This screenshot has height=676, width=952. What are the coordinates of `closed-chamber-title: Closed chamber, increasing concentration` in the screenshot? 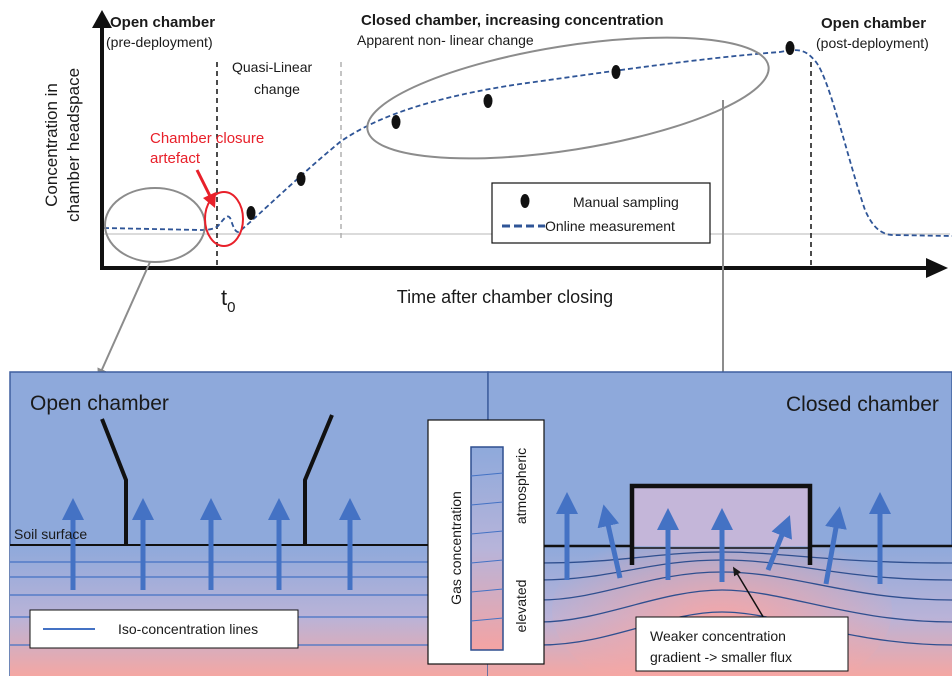 It's located at (512, 20).